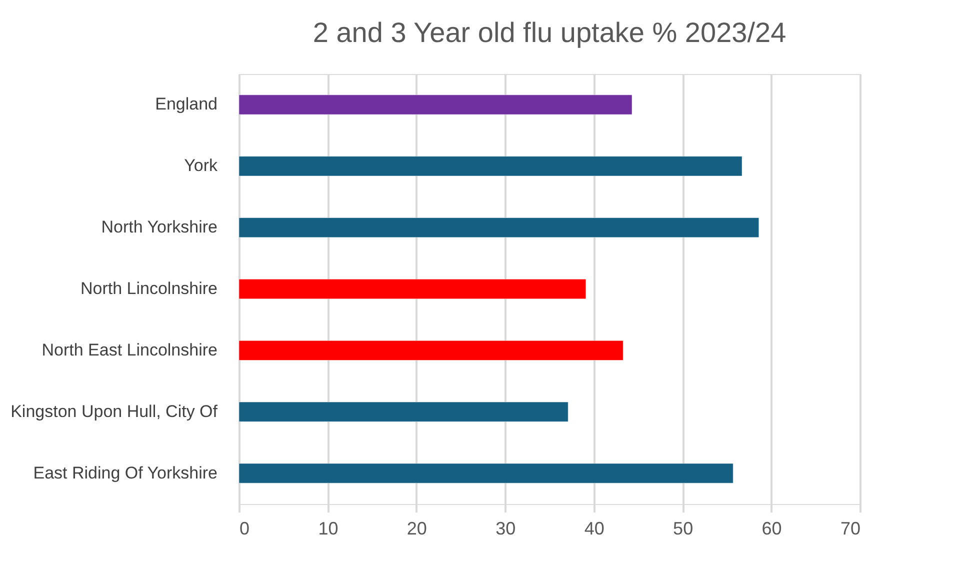  Describe the element at coordinates (130, 350) in the screenshot. I see `y-tick-label: North East Lincolnshire` at that location.